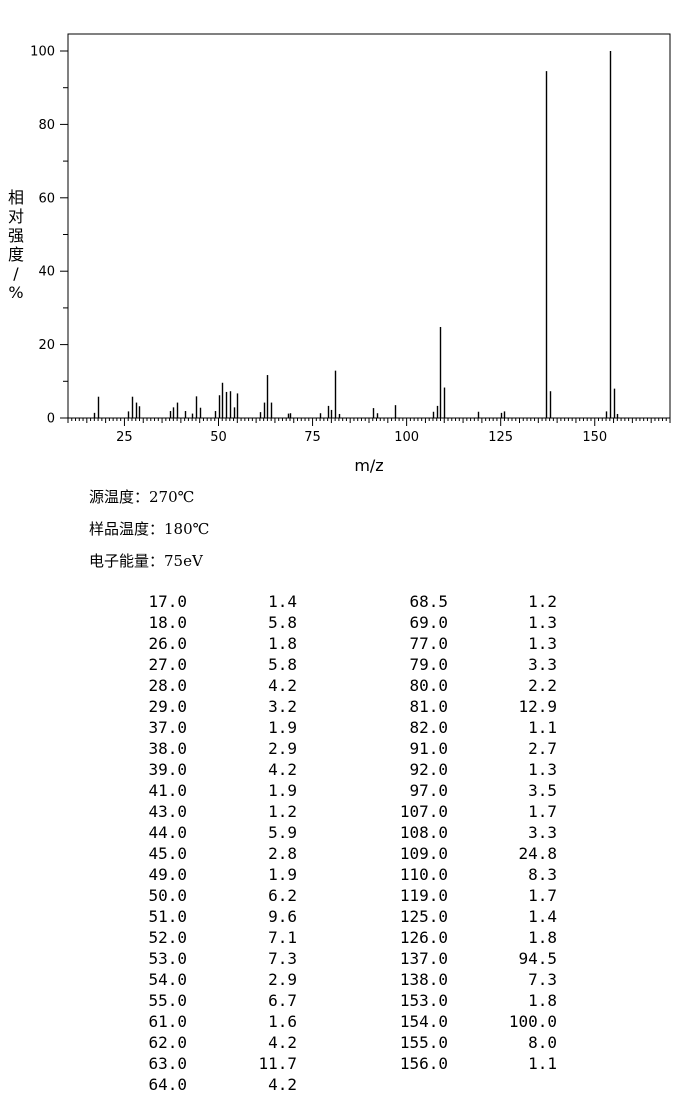  I want to click on mz-value: 17.0, so click(167, 601).